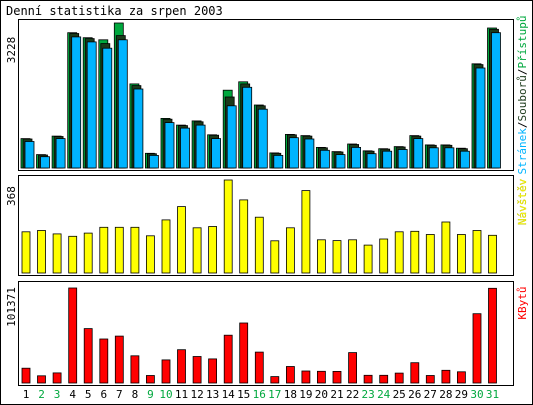 The height and width of the screenshot is (405, 533). What do you see at coordinates (522, 201) in the screenshot?
I see `visits-series-label: Návštěv` at bounding box center [522, 201].